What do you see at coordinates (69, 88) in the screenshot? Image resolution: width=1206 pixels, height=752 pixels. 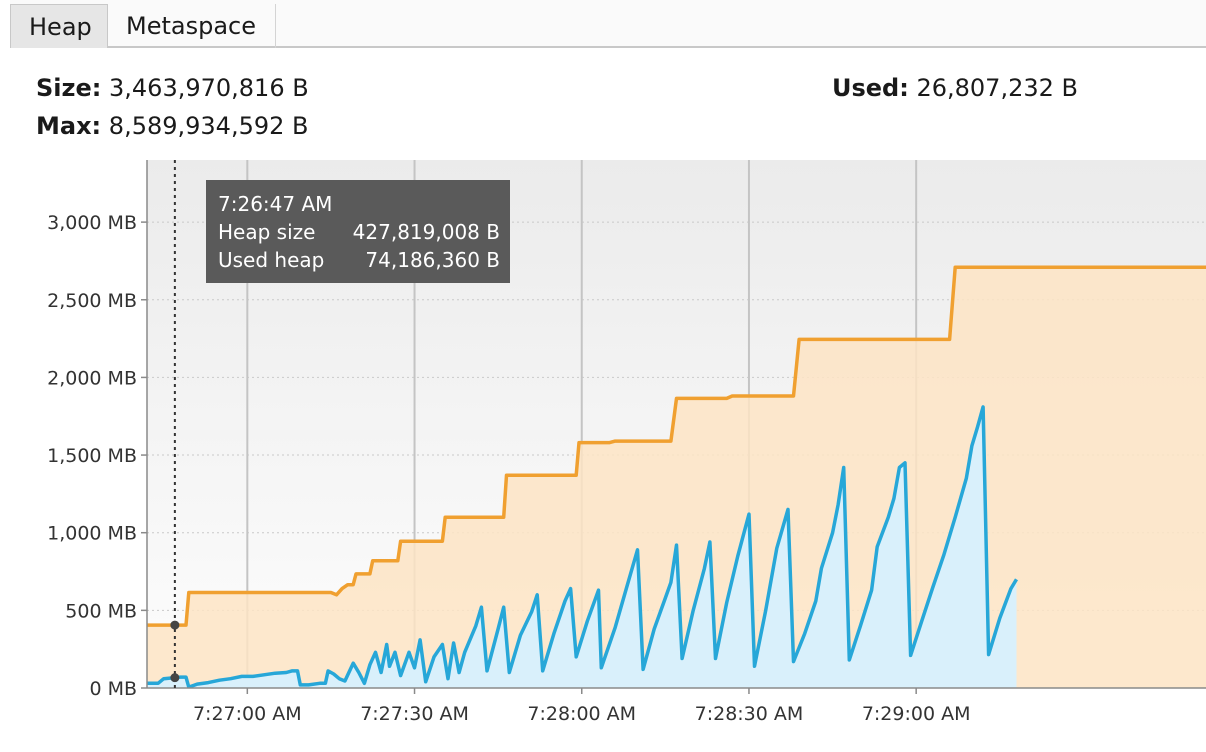 I see `size-label: Size:` at bounding box center [69, 88].